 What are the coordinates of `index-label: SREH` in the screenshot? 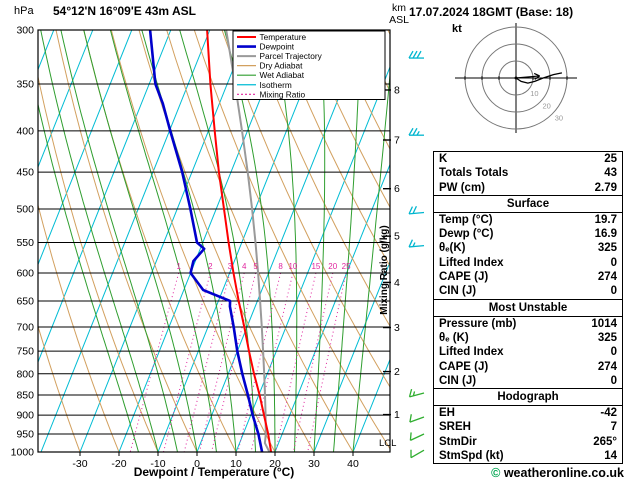 It's located at (455, 427).